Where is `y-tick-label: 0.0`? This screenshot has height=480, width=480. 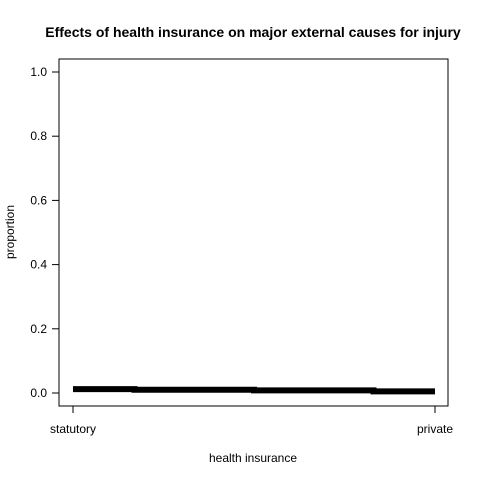
y-tick-label: 0.0 is located at coordinates (38, 393).